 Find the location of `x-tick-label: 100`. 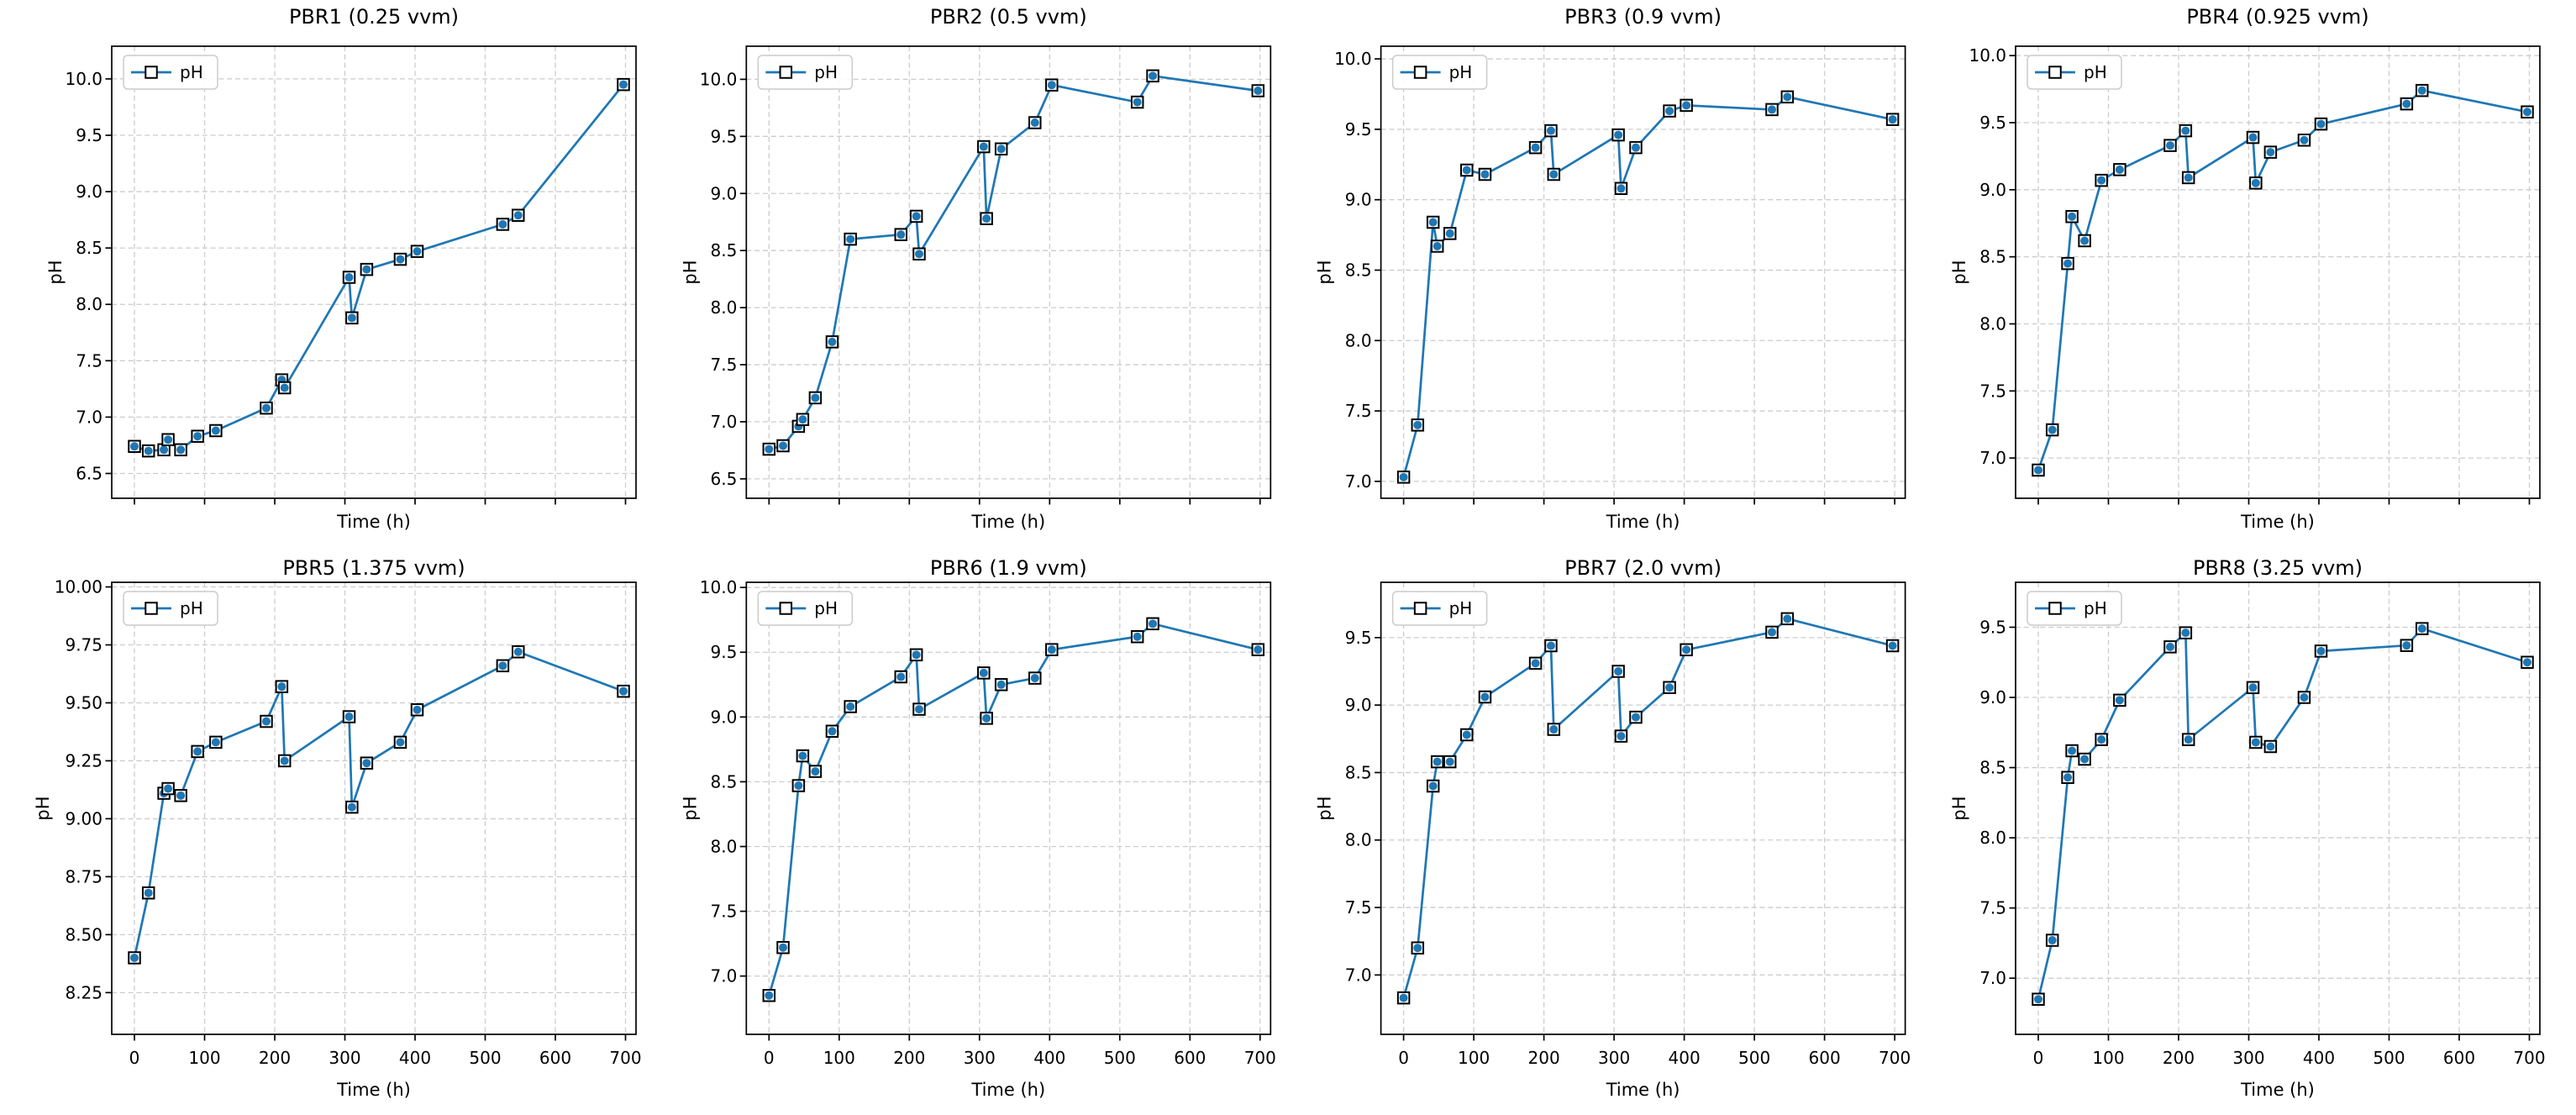

x-tick-label: 100 is located at coordinates (204, 1058).